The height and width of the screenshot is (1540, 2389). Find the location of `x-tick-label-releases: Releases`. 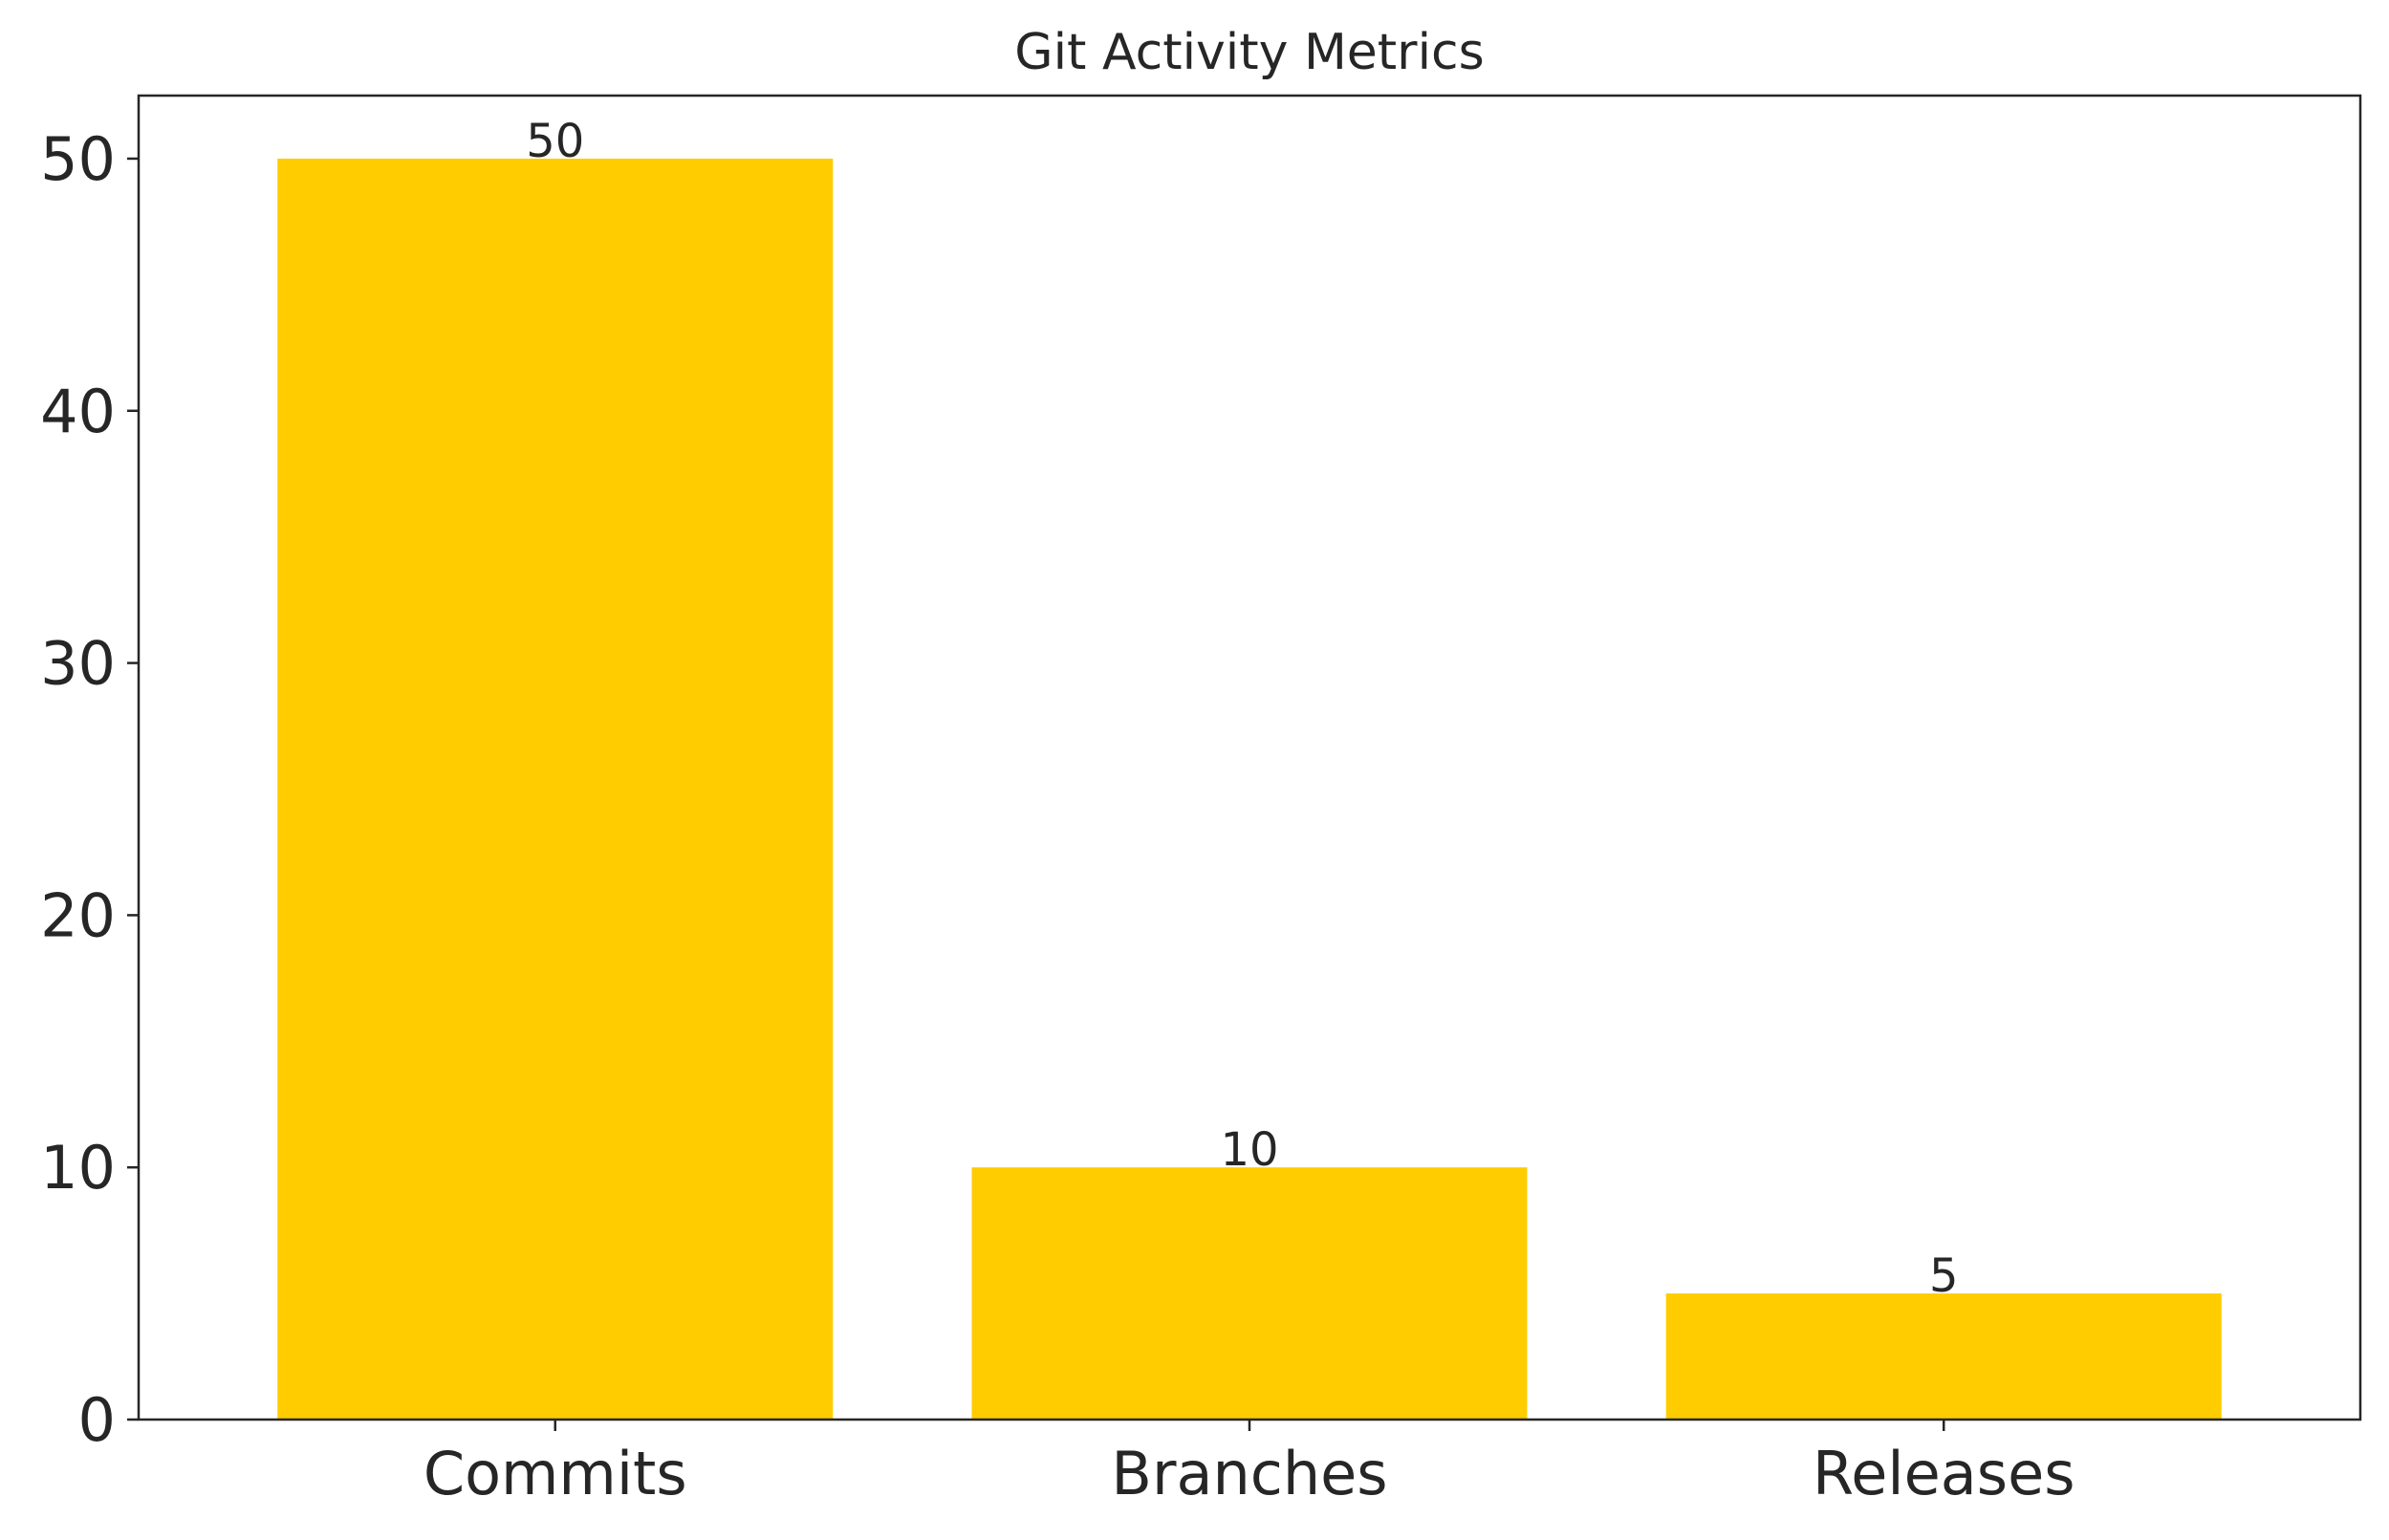

x-tick-label-releases: Releases is located at coordinates (1944, 1474).